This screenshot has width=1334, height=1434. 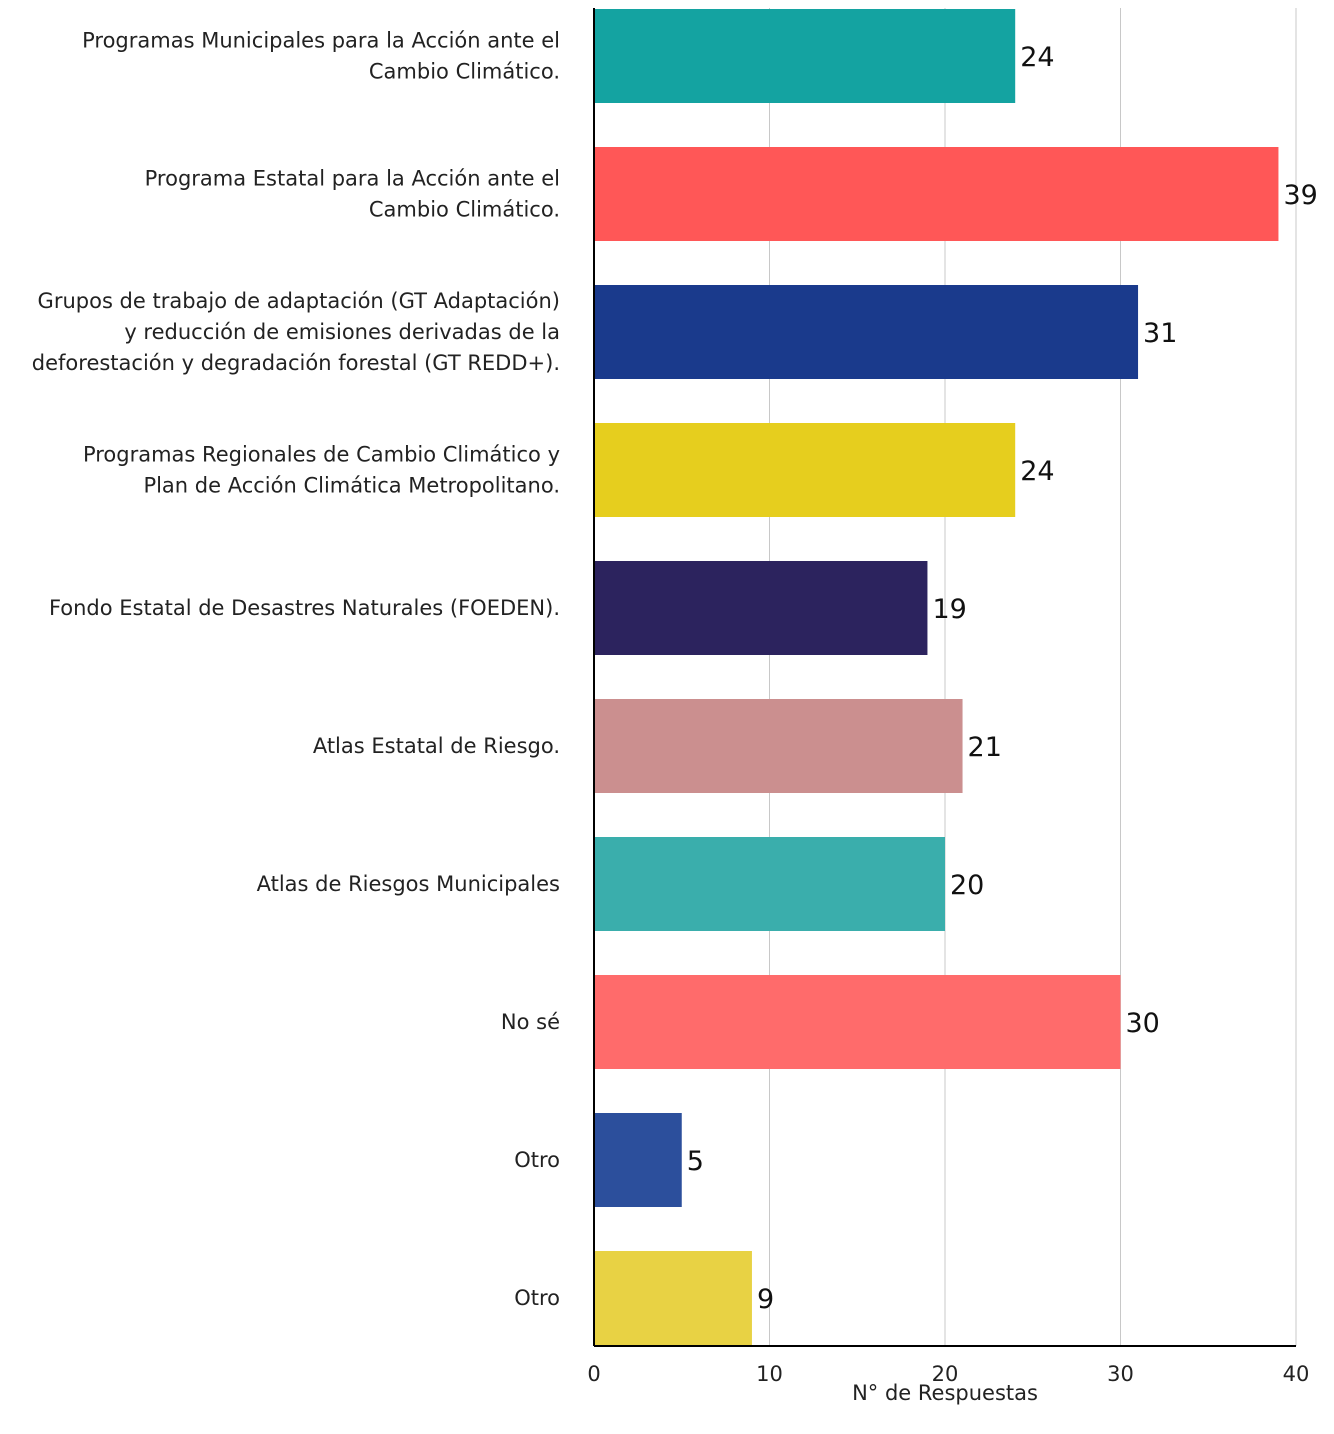 I want to click on data-label: 39, so click(x=1300, y=195).